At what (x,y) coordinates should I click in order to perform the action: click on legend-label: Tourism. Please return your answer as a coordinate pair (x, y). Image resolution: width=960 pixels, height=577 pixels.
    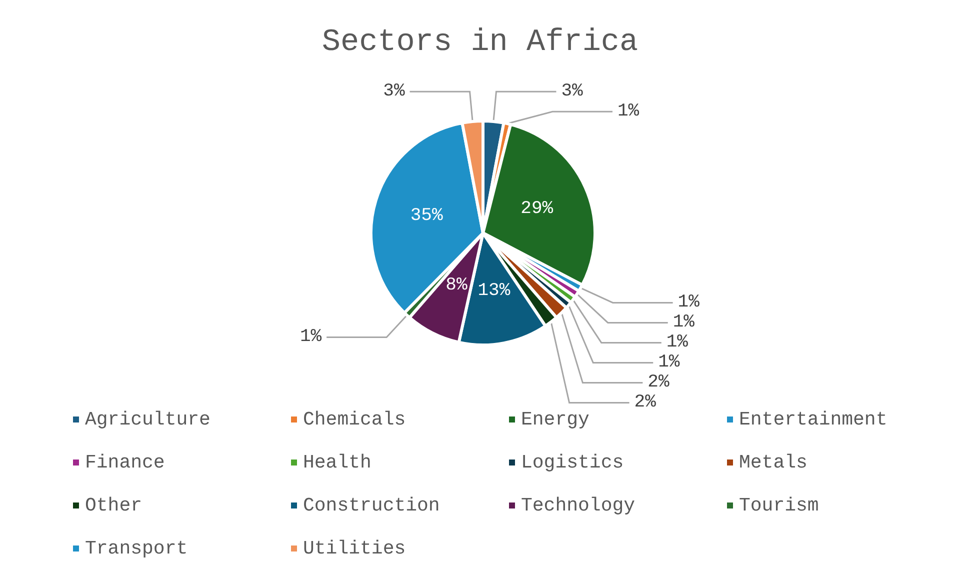
    Looking at the image, I should click on (779, 505).